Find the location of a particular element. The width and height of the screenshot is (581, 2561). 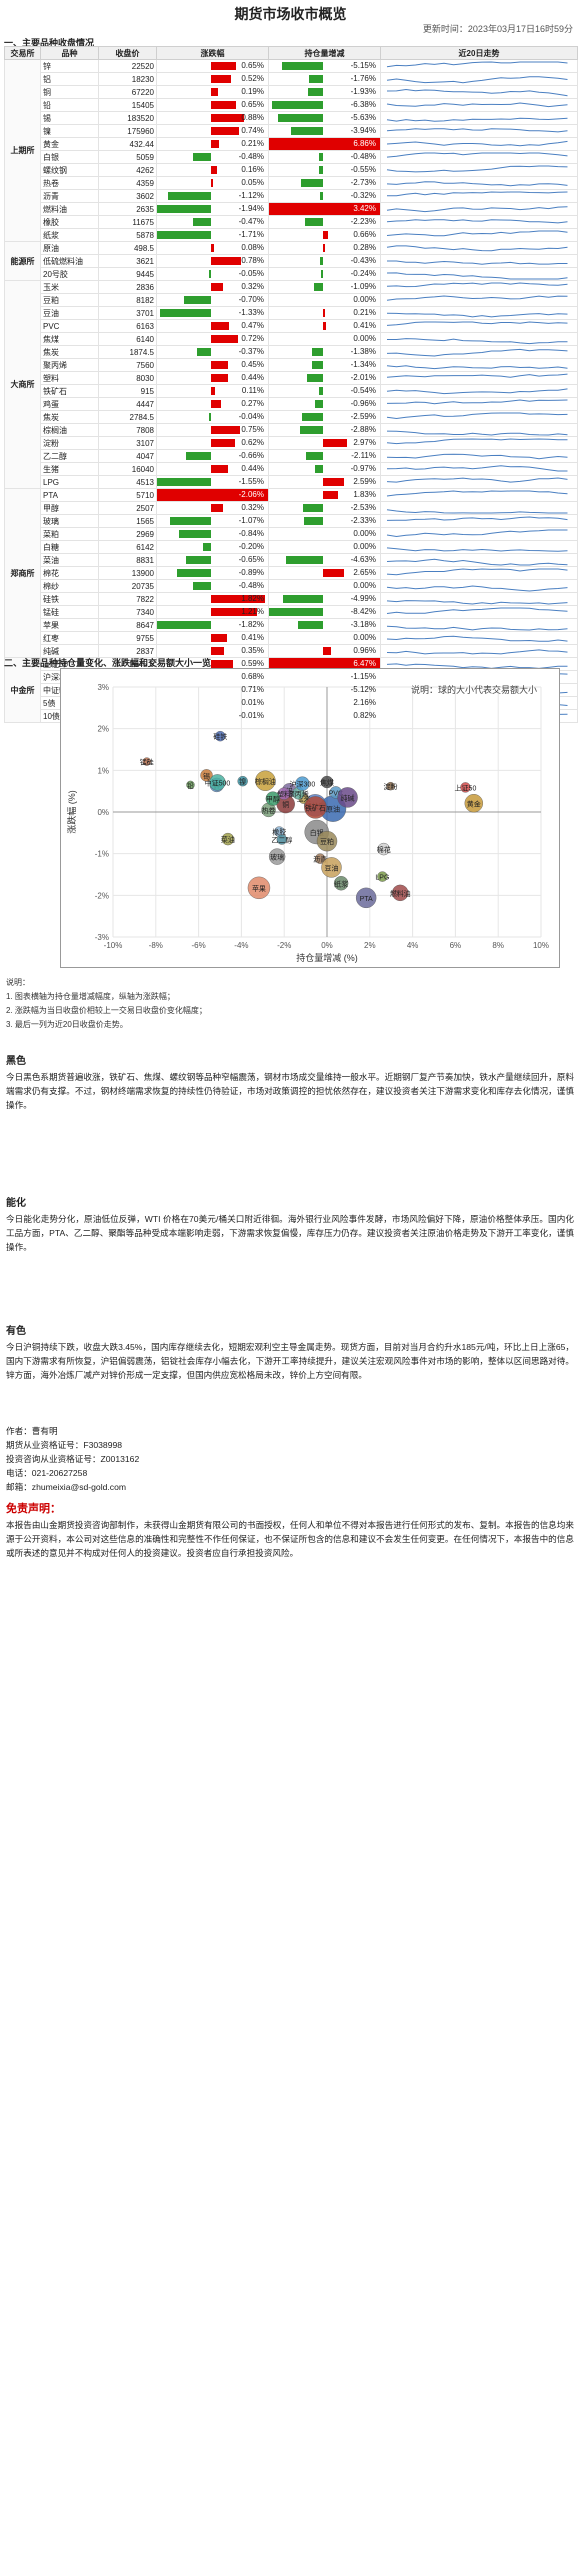

change-cell: 0.88% is located at coordinates (212, 118).